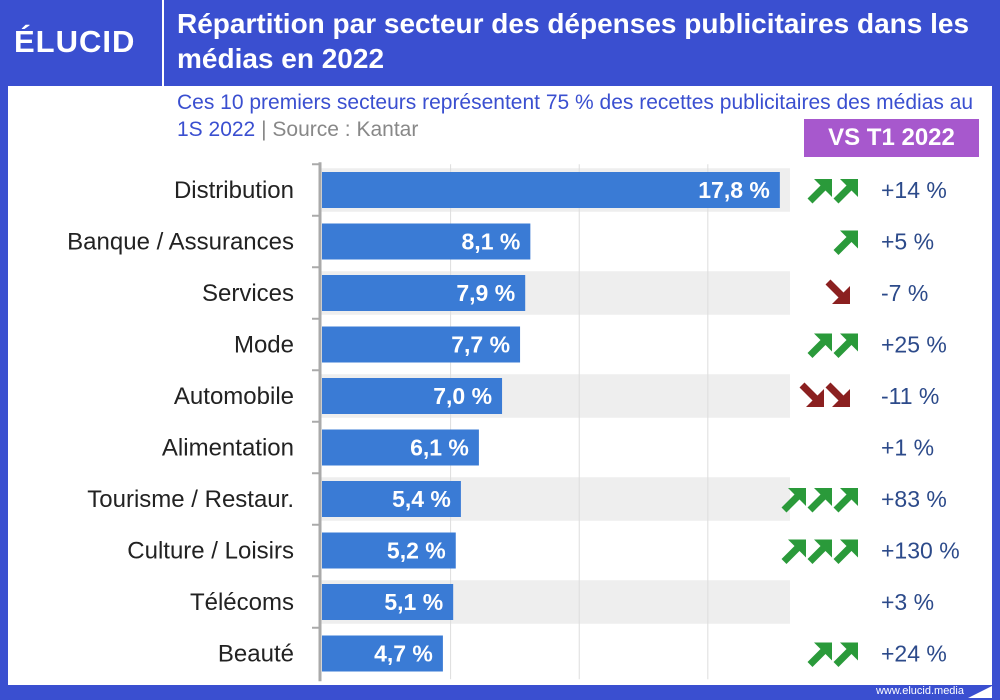  What do you see at coordinates (910, 396) in the screenshot?
I see `change-label: -11 %` at bounding box center [910, 396].